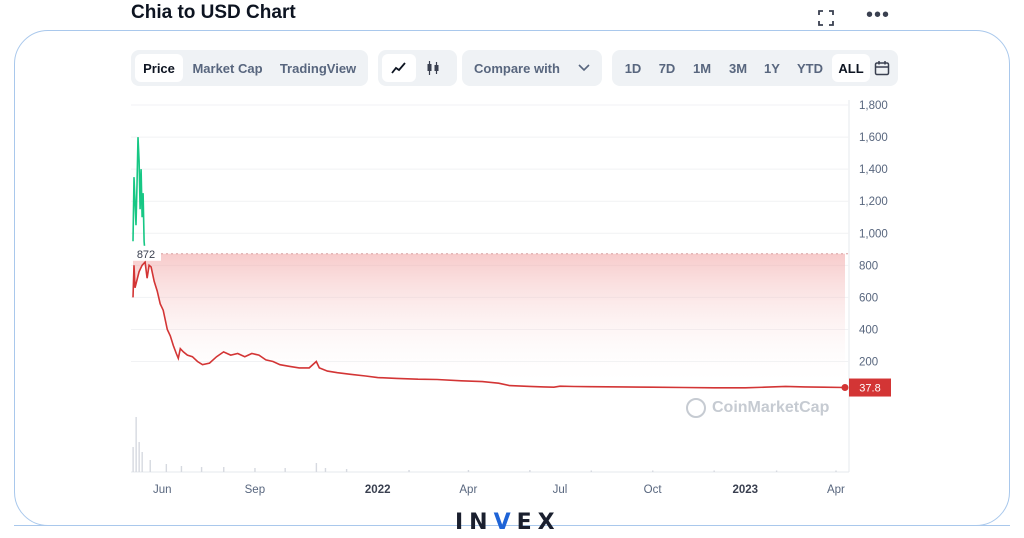 This screenshot has width=1024, height=538. I want to click on tab-tradingview: TradingView, so click(318, 68).